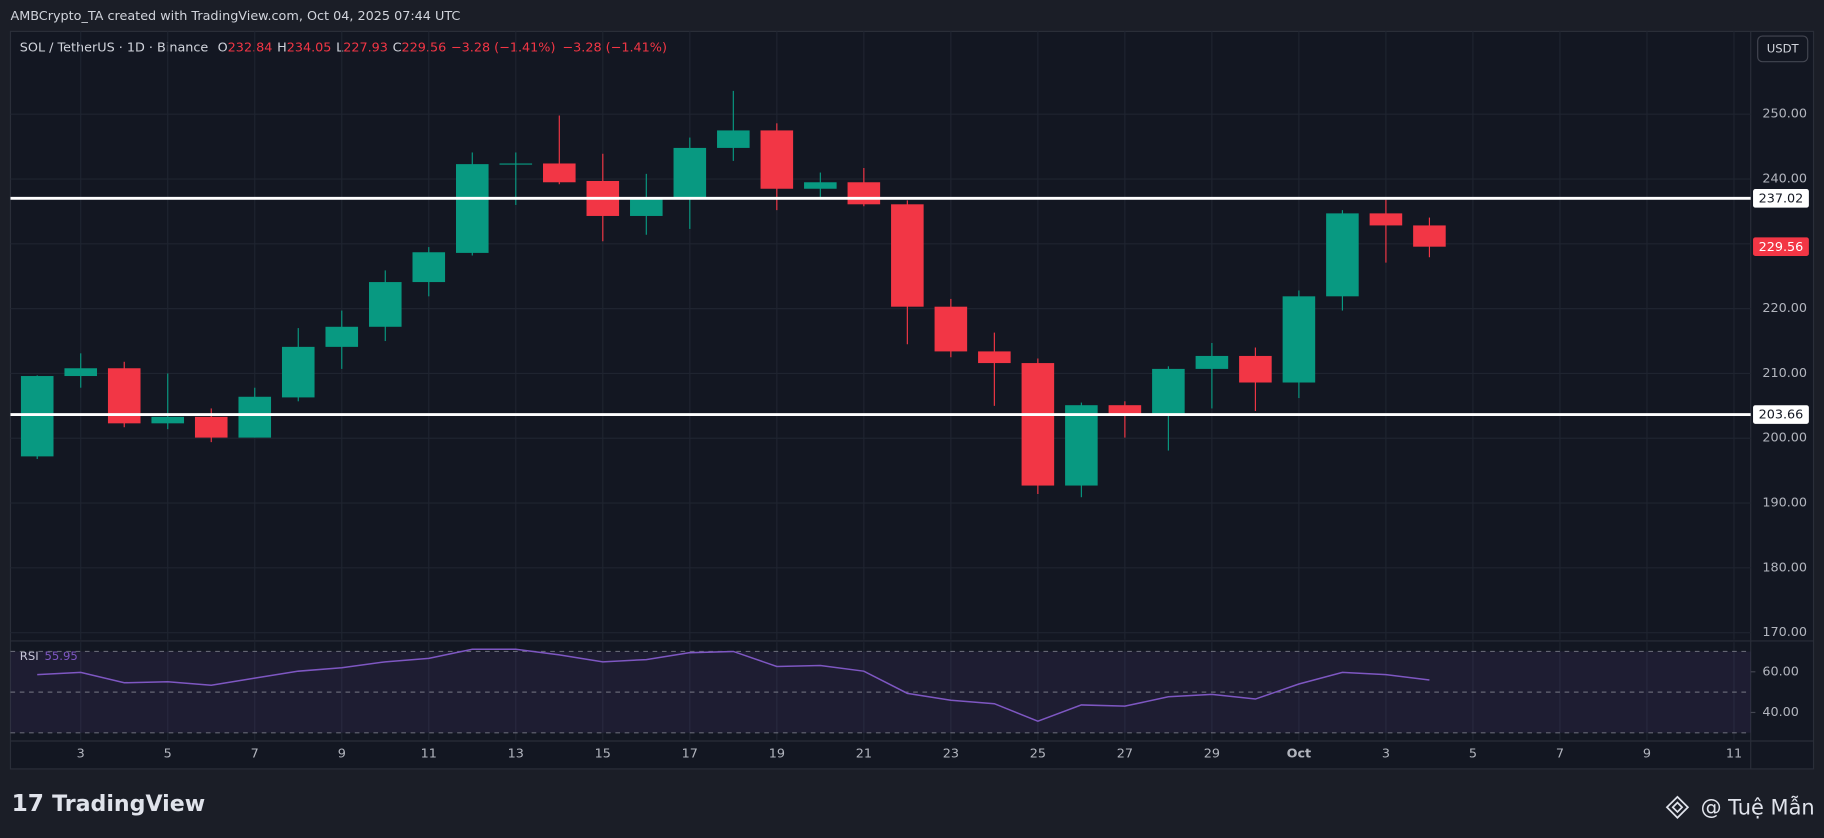 This screenshot has width=1824, height=838. I want to click on ohlc-value: 232.84, so click(250, 47).